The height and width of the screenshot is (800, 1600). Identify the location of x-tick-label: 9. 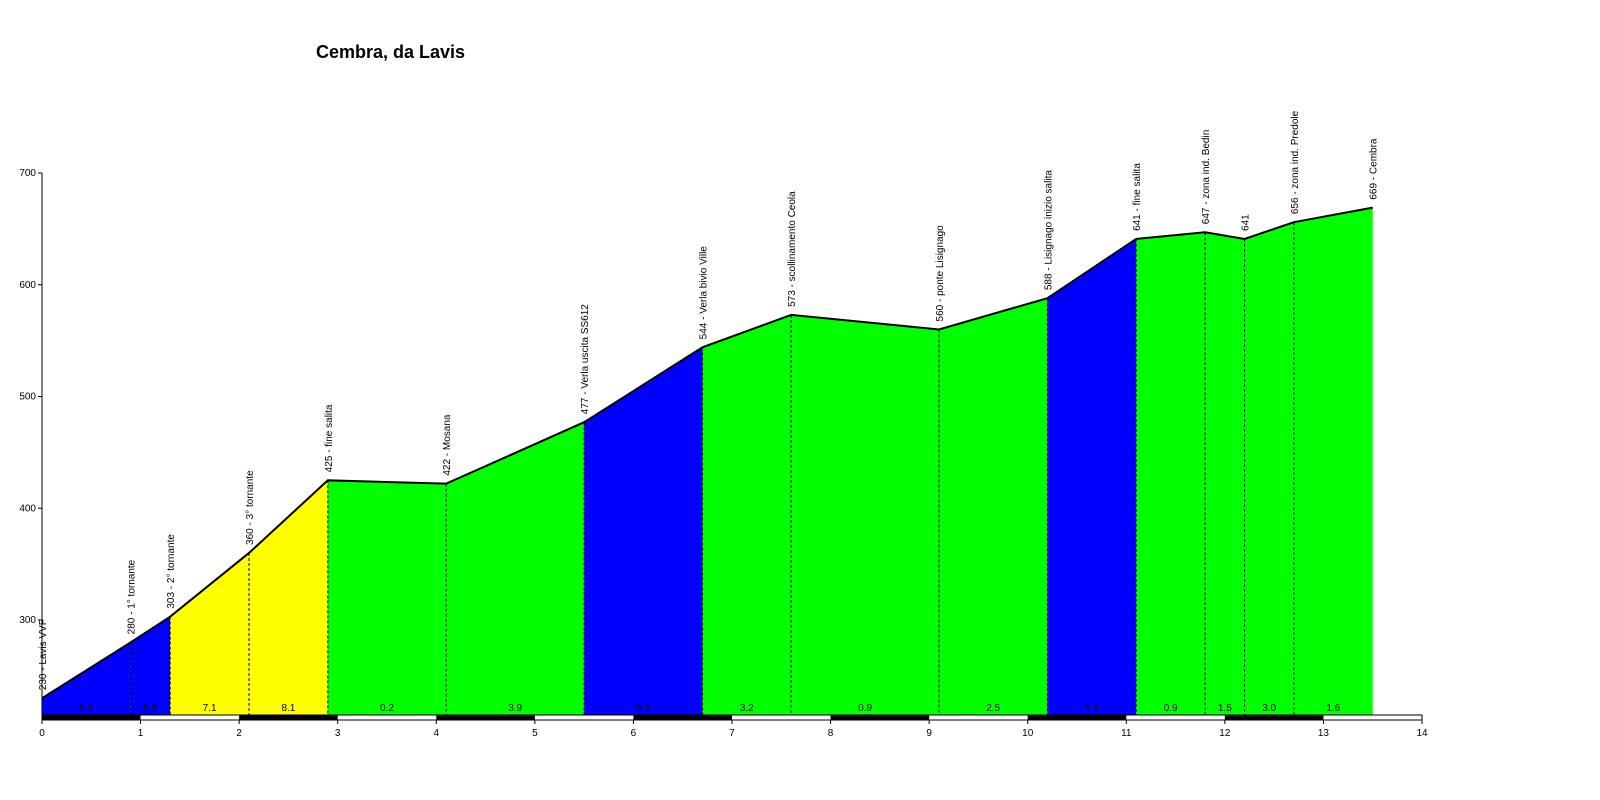
(929, 733).